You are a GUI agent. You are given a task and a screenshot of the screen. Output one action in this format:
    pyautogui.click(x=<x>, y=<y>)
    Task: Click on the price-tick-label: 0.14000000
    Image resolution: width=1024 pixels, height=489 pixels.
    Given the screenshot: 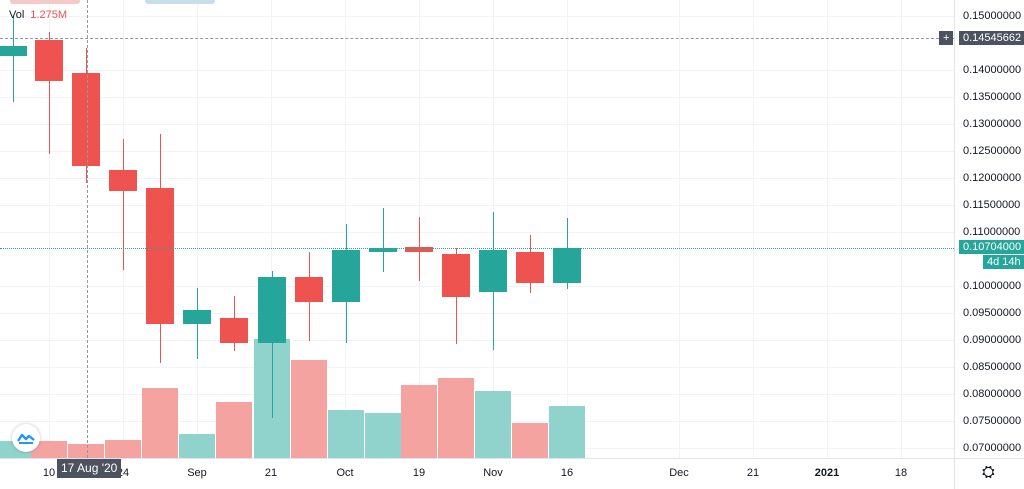 What is the action you would take?
    pyautogui.click(x=992, y=70)
    